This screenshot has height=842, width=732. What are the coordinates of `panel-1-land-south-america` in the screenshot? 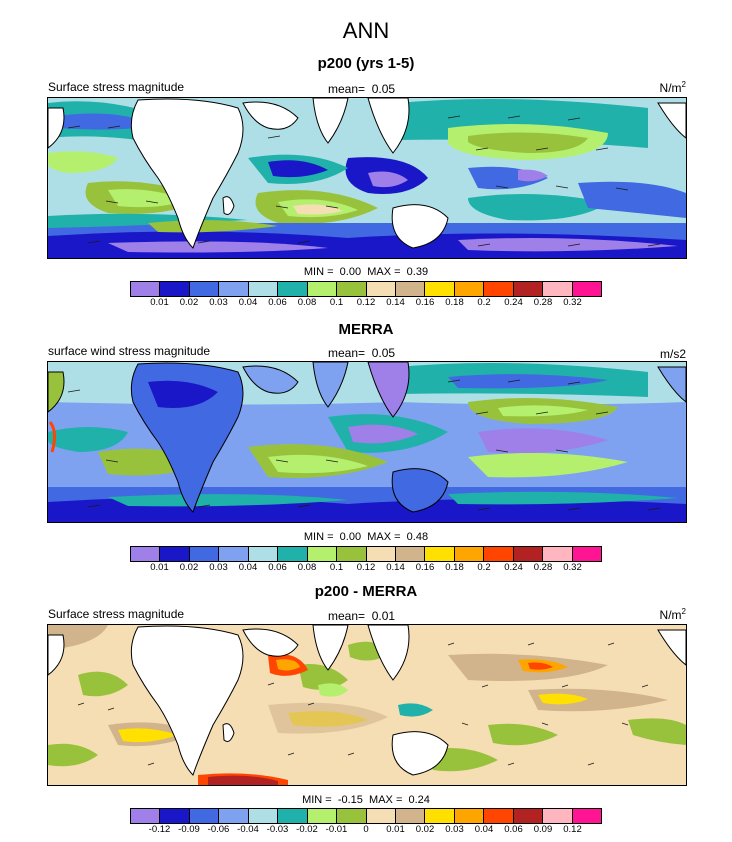 It's located at (56, 128).